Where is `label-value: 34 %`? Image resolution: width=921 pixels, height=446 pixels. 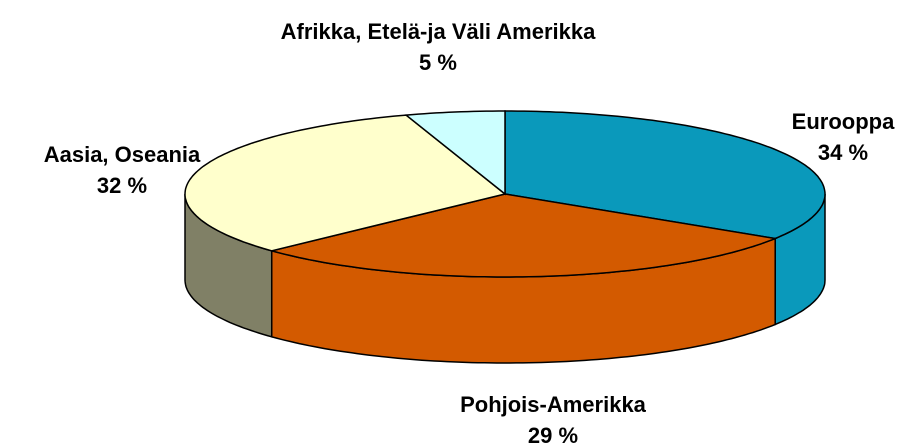 label-value: 34 % is located at coordinates (843, 152).